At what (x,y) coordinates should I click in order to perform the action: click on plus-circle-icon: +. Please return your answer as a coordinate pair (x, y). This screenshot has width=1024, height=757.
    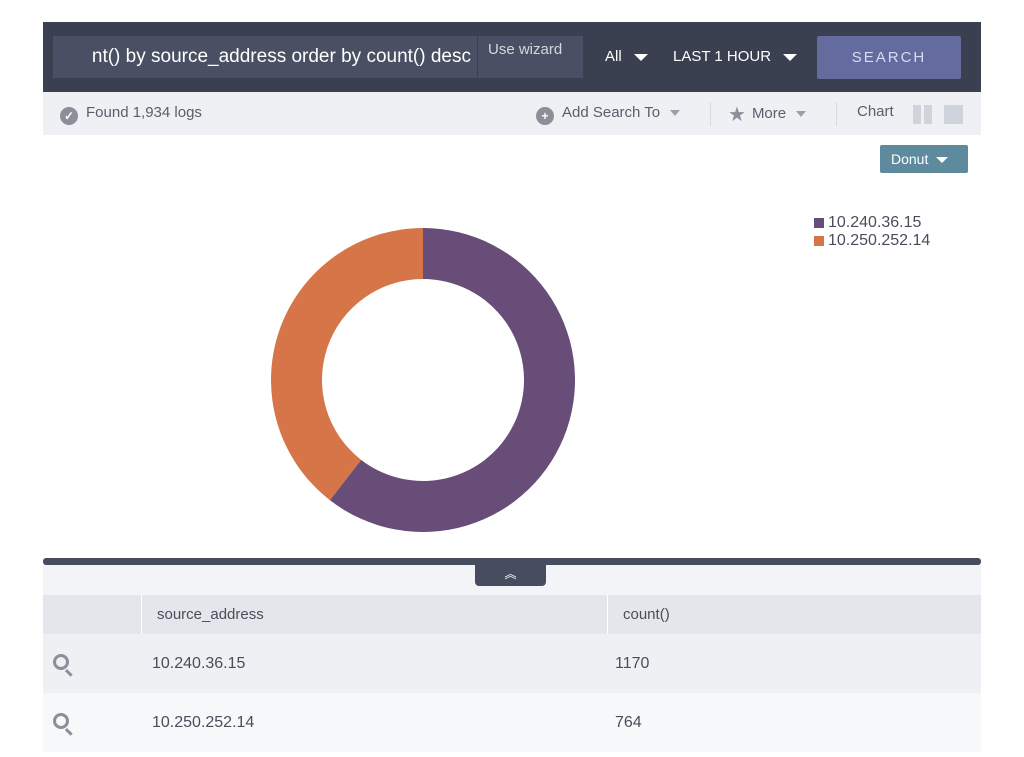
    Looking at the image, I should click on (545, 116).